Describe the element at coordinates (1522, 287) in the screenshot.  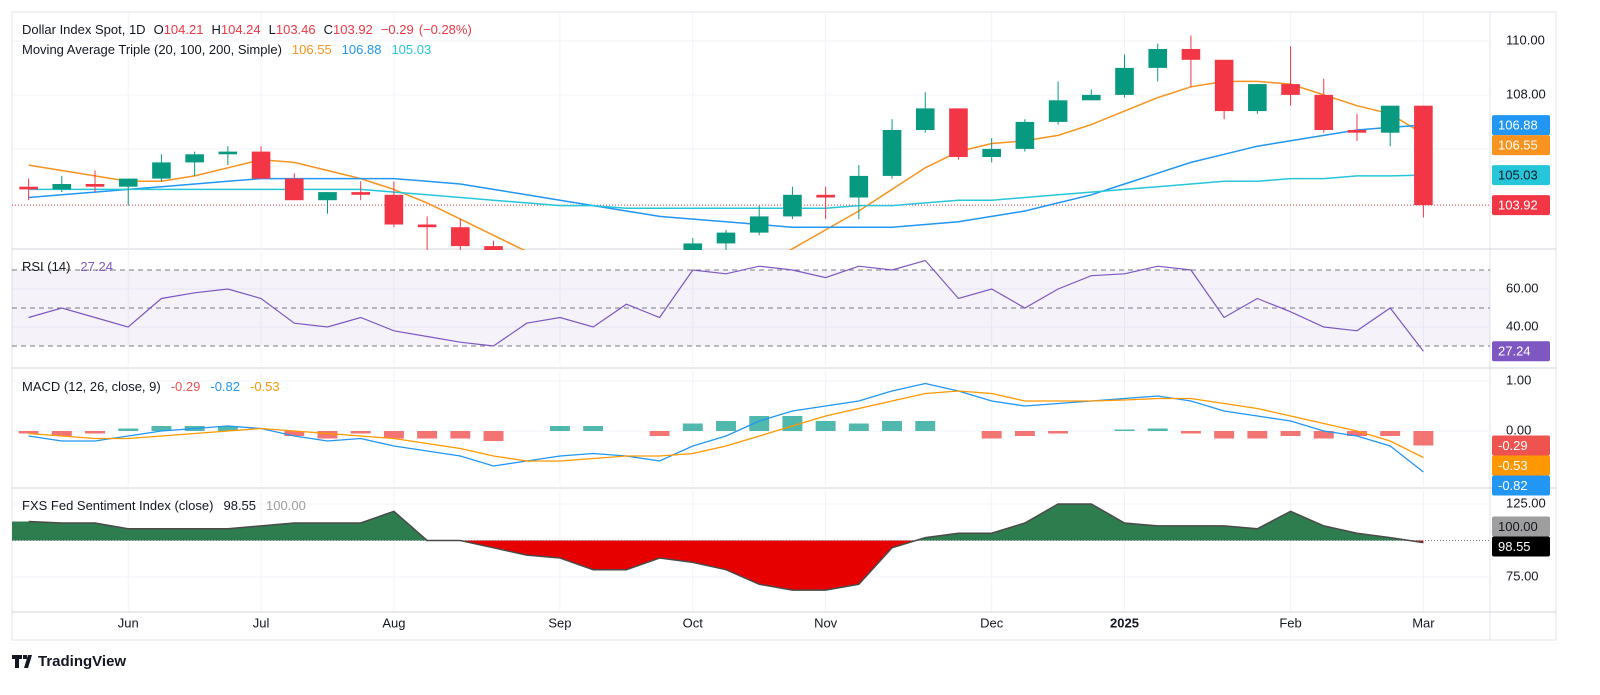
I see `y-tick-label: 60.00` at that location.